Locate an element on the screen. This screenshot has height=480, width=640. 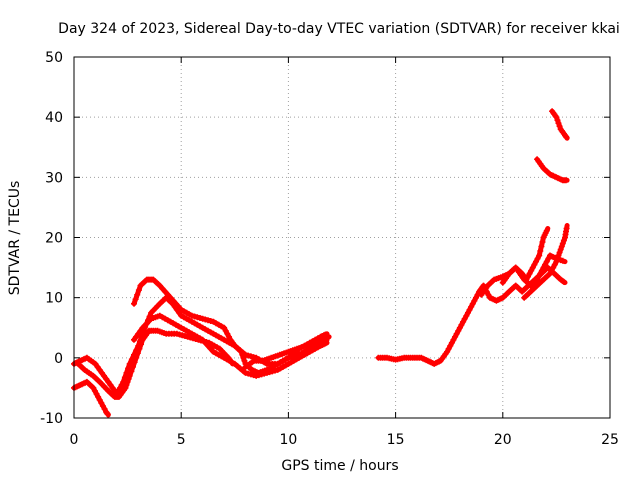
y-tick-label: -10 is located at coordinates (51, 419).